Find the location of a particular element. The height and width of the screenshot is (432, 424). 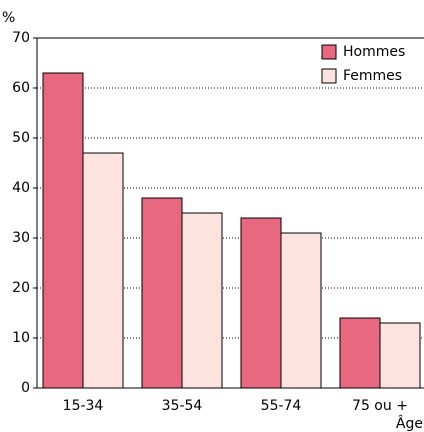

x-tick-label: 55-74 is located at coordinates (281, 406).